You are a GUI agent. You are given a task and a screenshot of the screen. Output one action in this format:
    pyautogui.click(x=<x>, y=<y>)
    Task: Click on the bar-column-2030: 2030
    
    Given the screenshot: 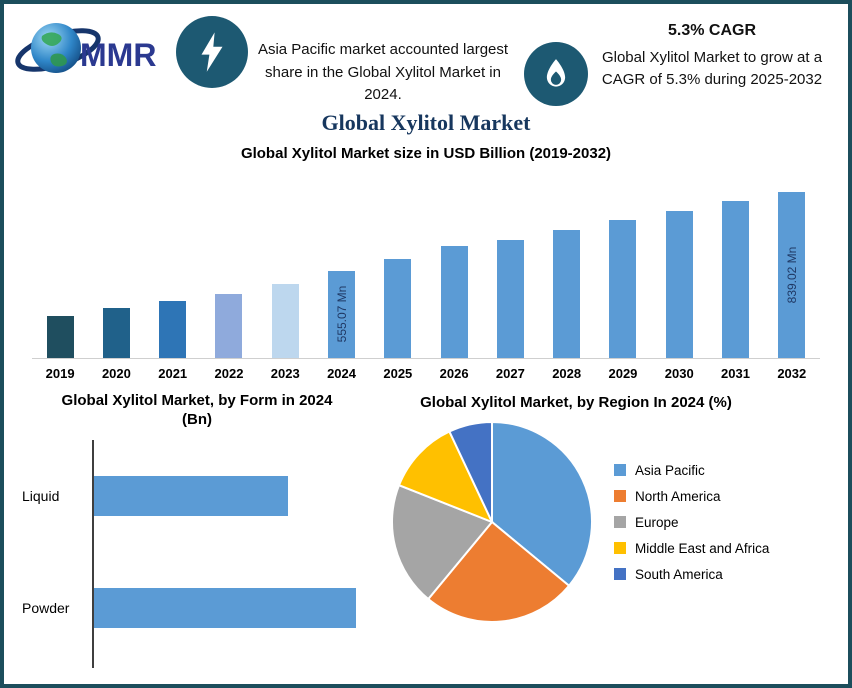 What is the action you would take?
    pyautogui.click(x=679, y=273)
    